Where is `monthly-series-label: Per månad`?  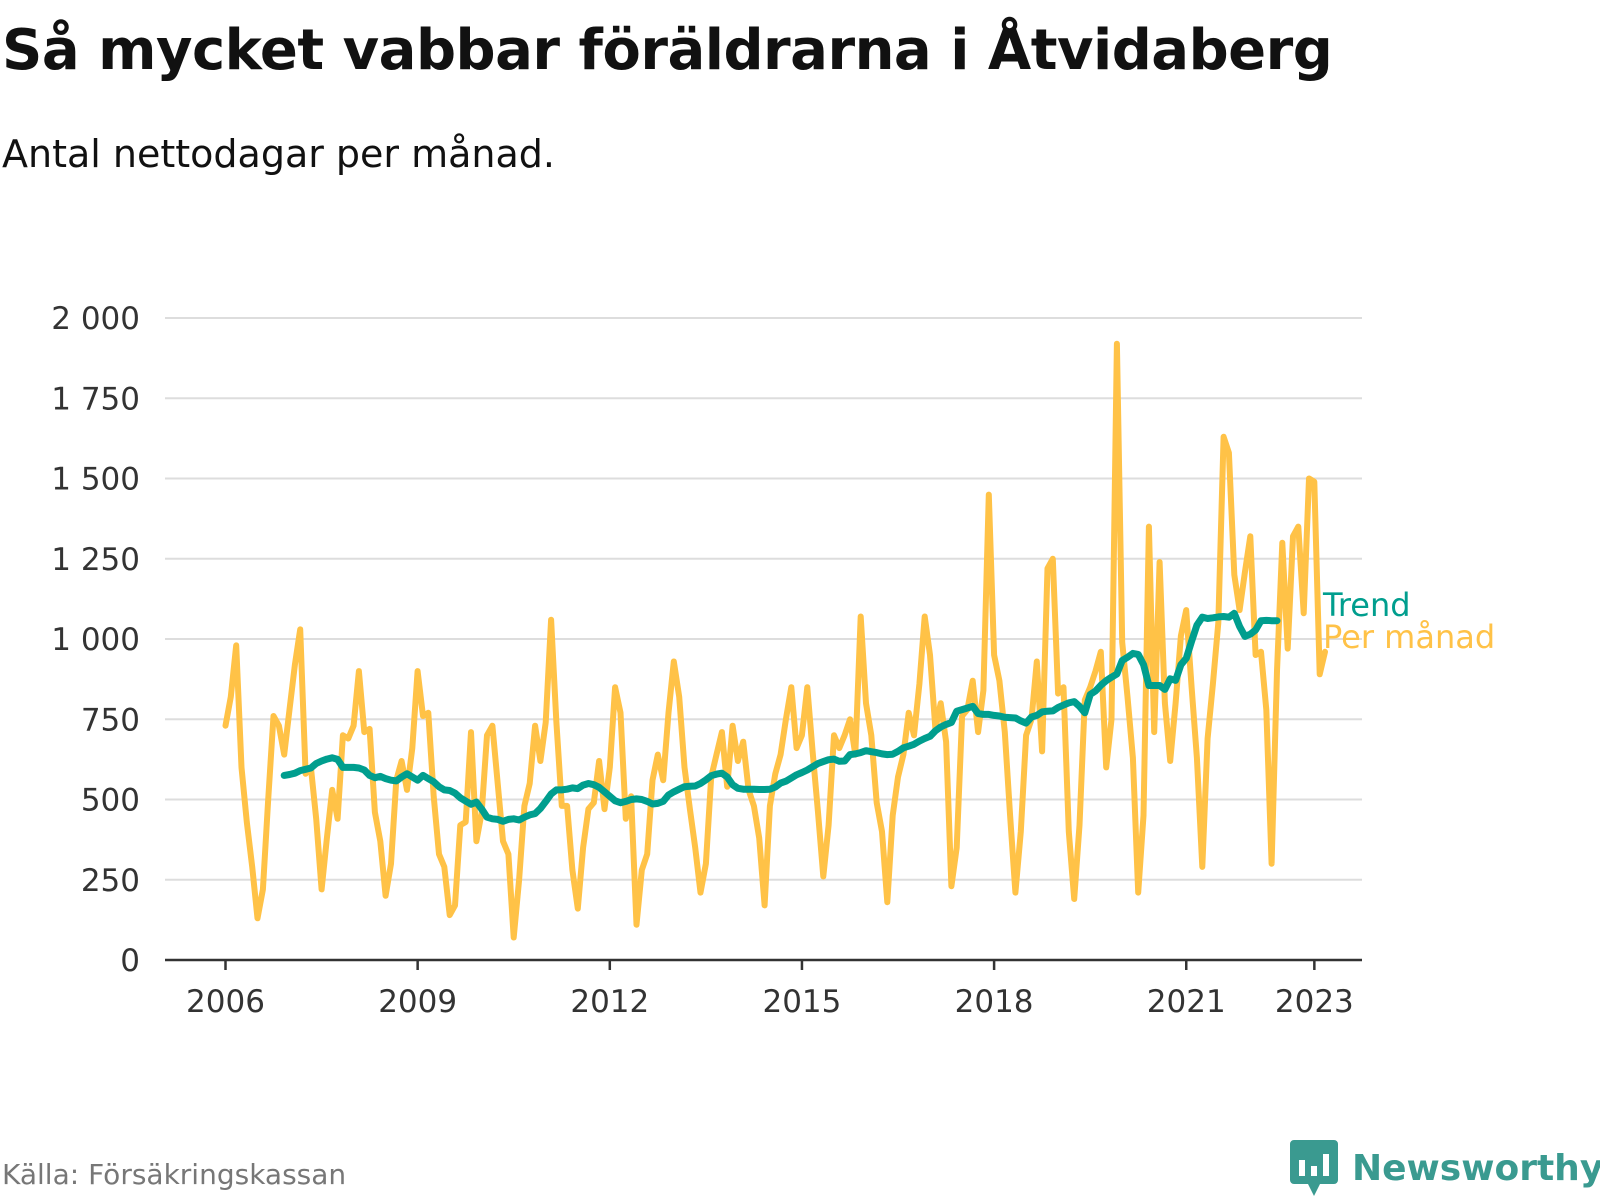
monthly-series-label: Per månad is located at coordinates (1409, 637).